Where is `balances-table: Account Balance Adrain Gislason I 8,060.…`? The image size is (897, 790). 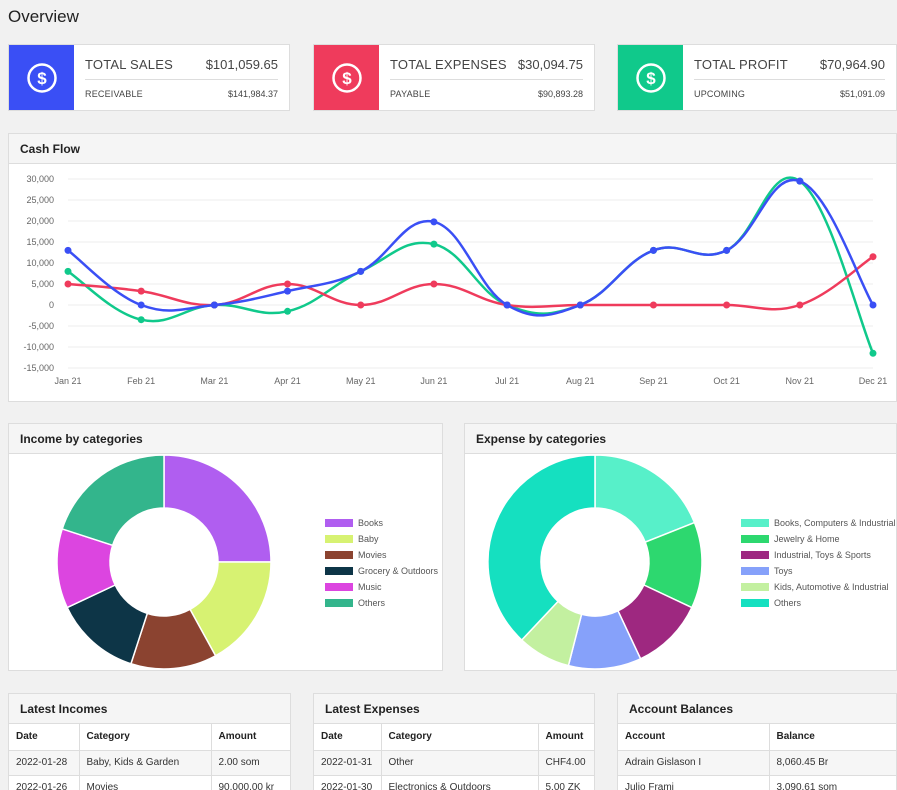
balances-table: Account Balance Adrain Gislason I 8,060.… is located at coordinates (757, 757).